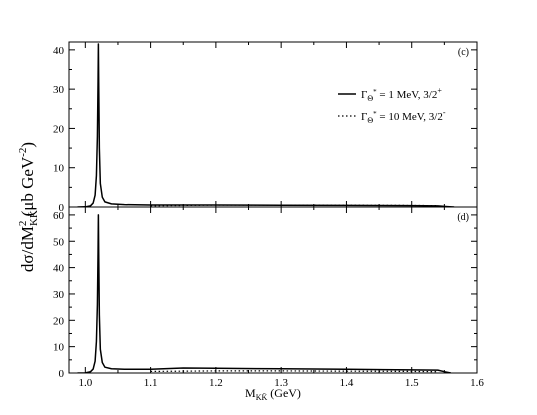  I want to click on series-dotted-panel-d, so click(294, 371).